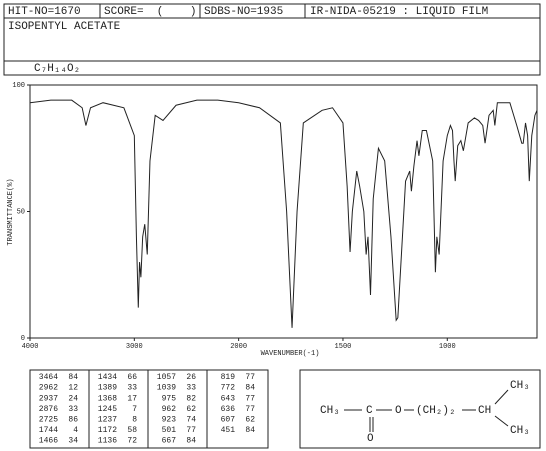 The height and width of the screenshot is (451, 546). What do you see at coordinates (107, 398) in the screenshot?
I see `peak-wavenumber: 1368` at bounding box center [107, 398].